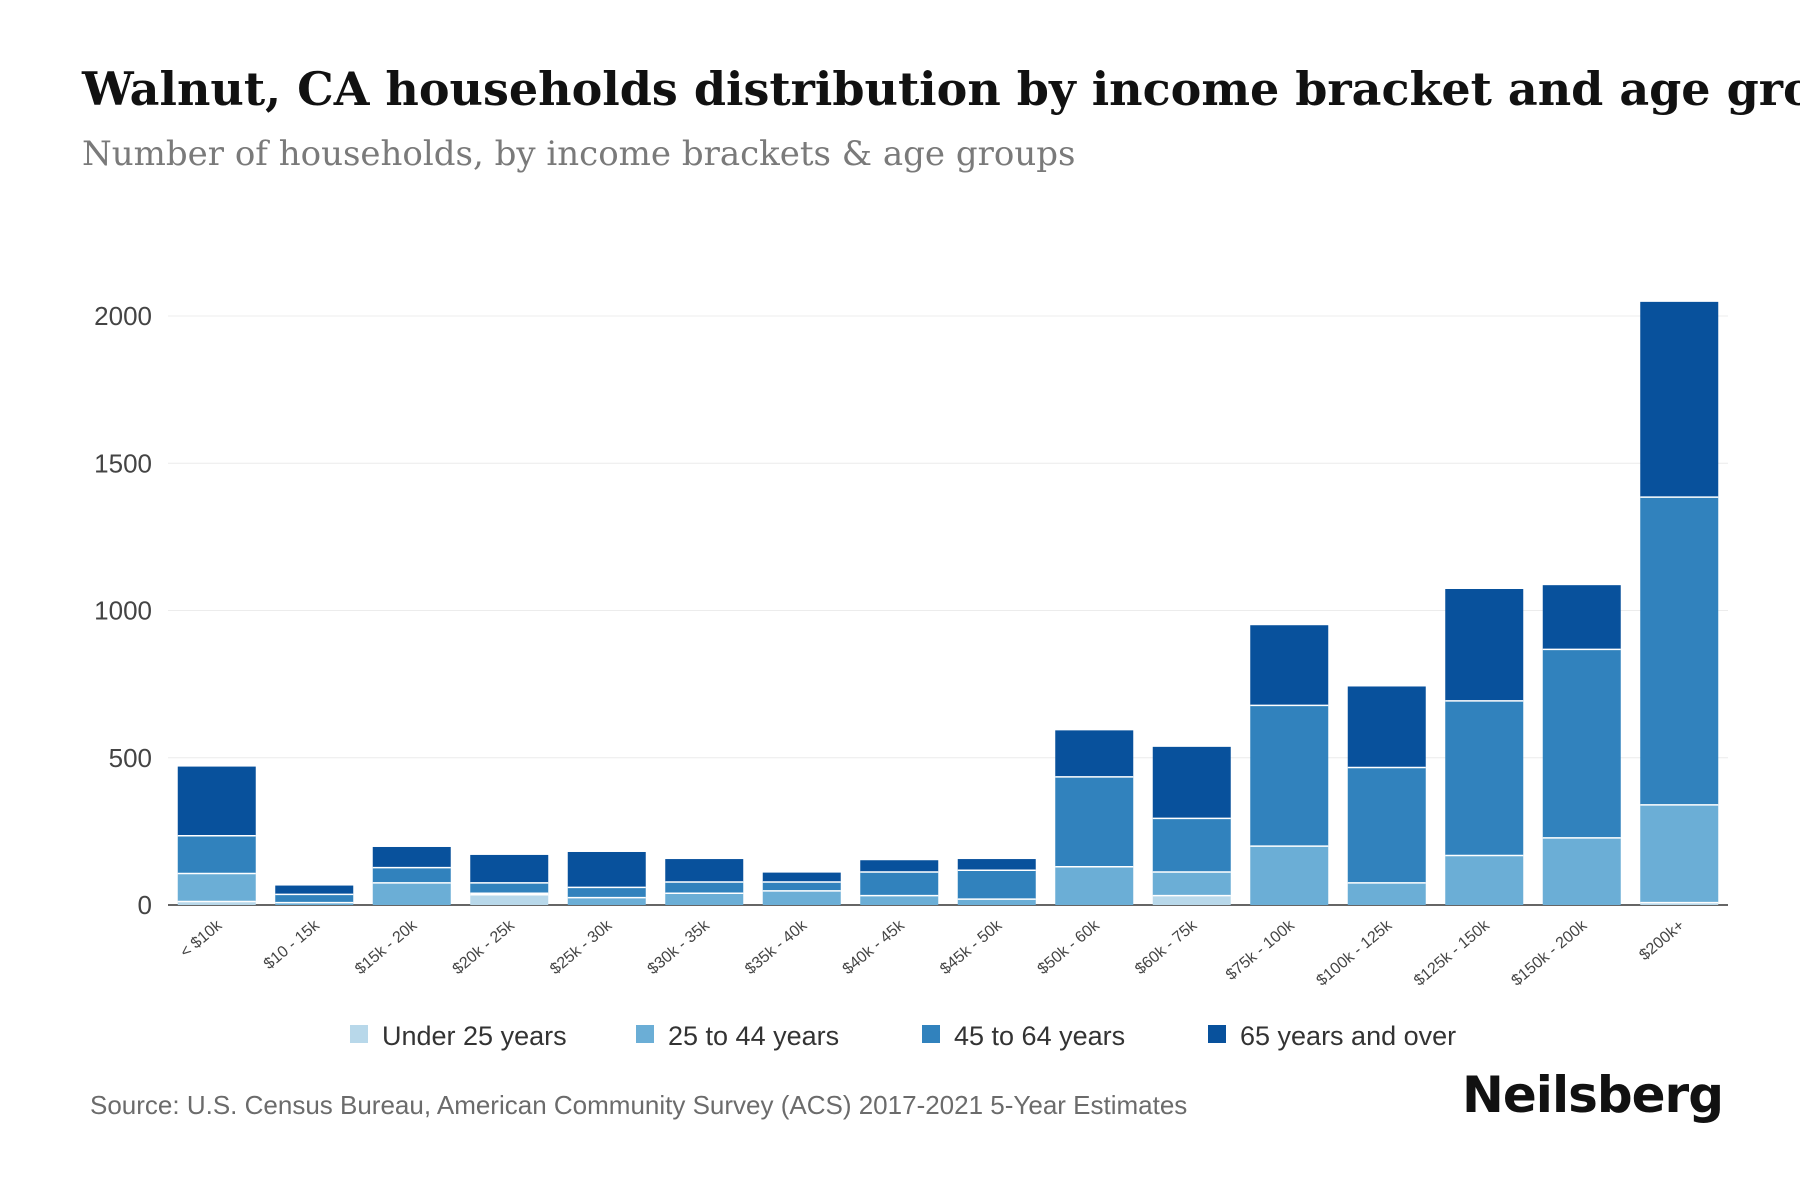 The width and height of the screenshot is (1800, 1200). What do you see at coordinates (386, 947) in the screenshot?
I see `x-tick-label: $15k - 20k` at bounding box center [386, 947].